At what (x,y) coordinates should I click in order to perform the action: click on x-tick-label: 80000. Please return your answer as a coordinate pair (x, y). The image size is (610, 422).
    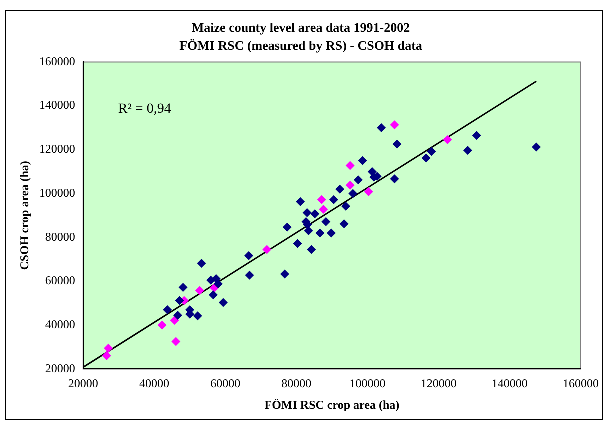
    Looking at the image, I should click on (297, 383).